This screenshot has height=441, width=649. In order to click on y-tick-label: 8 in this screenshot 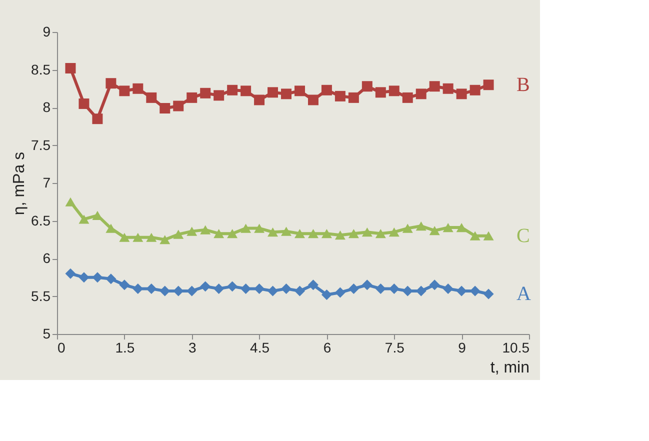, I will do `click(46, 107)`.